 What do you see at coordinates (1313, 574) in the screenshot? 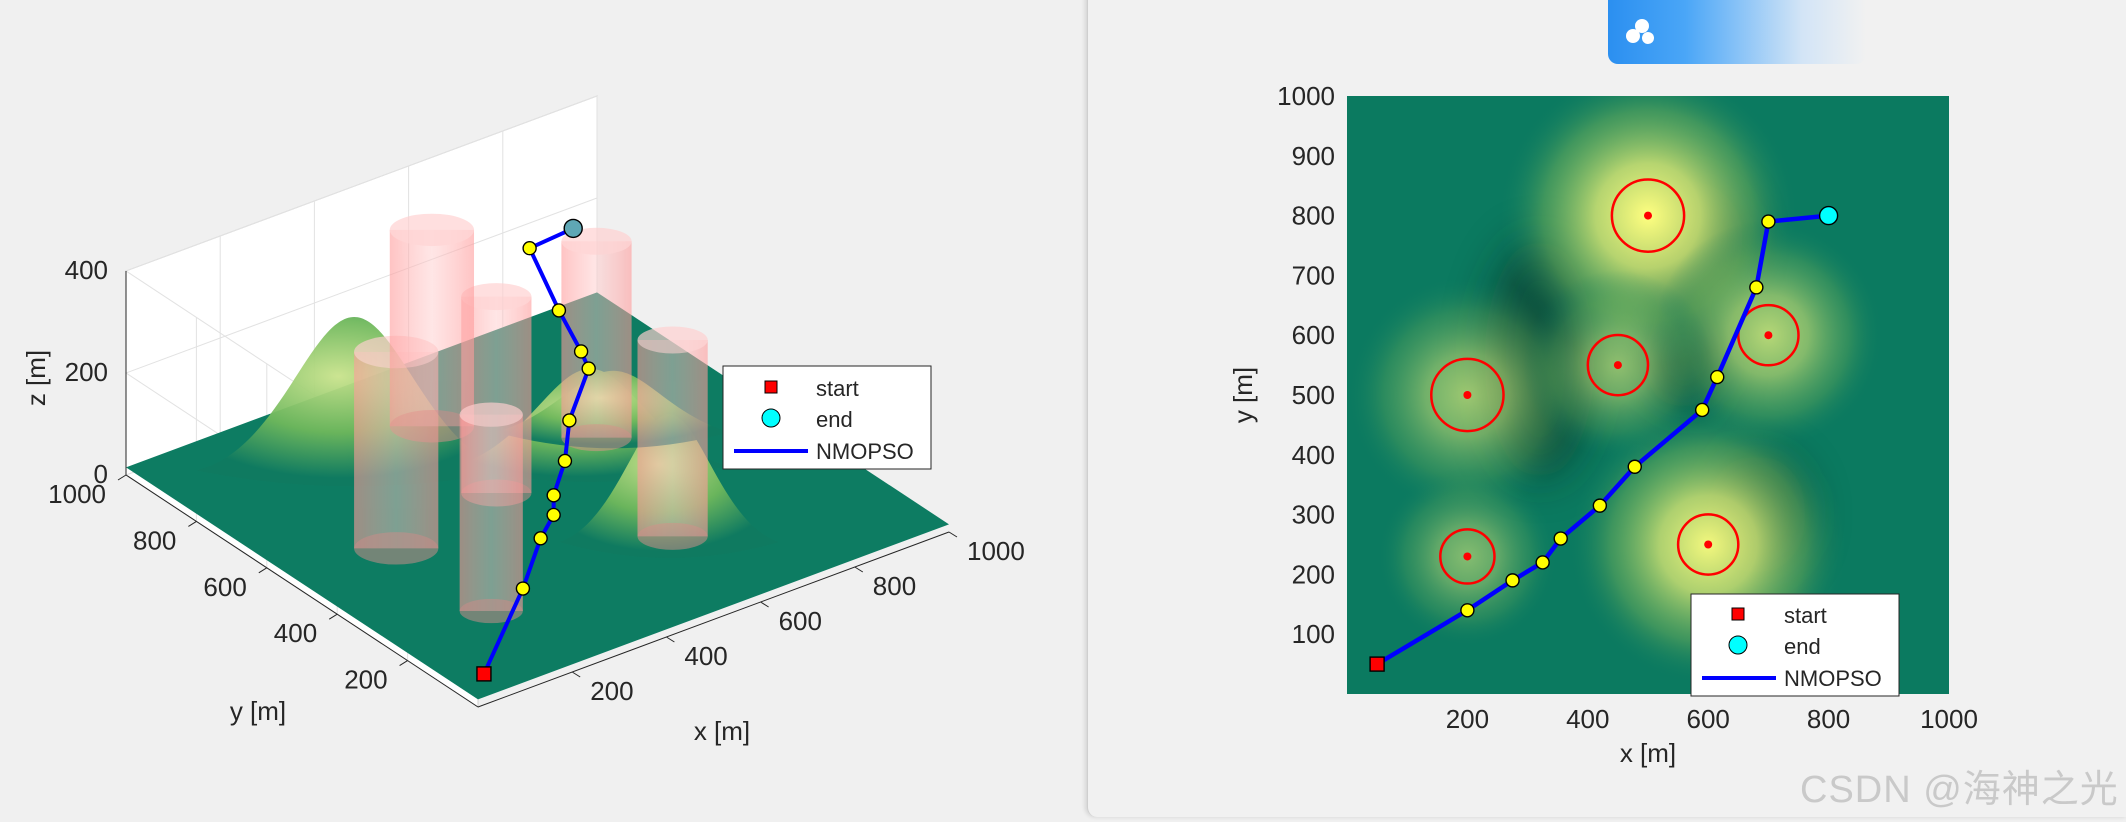
I see `y-tick-label: 200` at bounding box center [1313, 574].